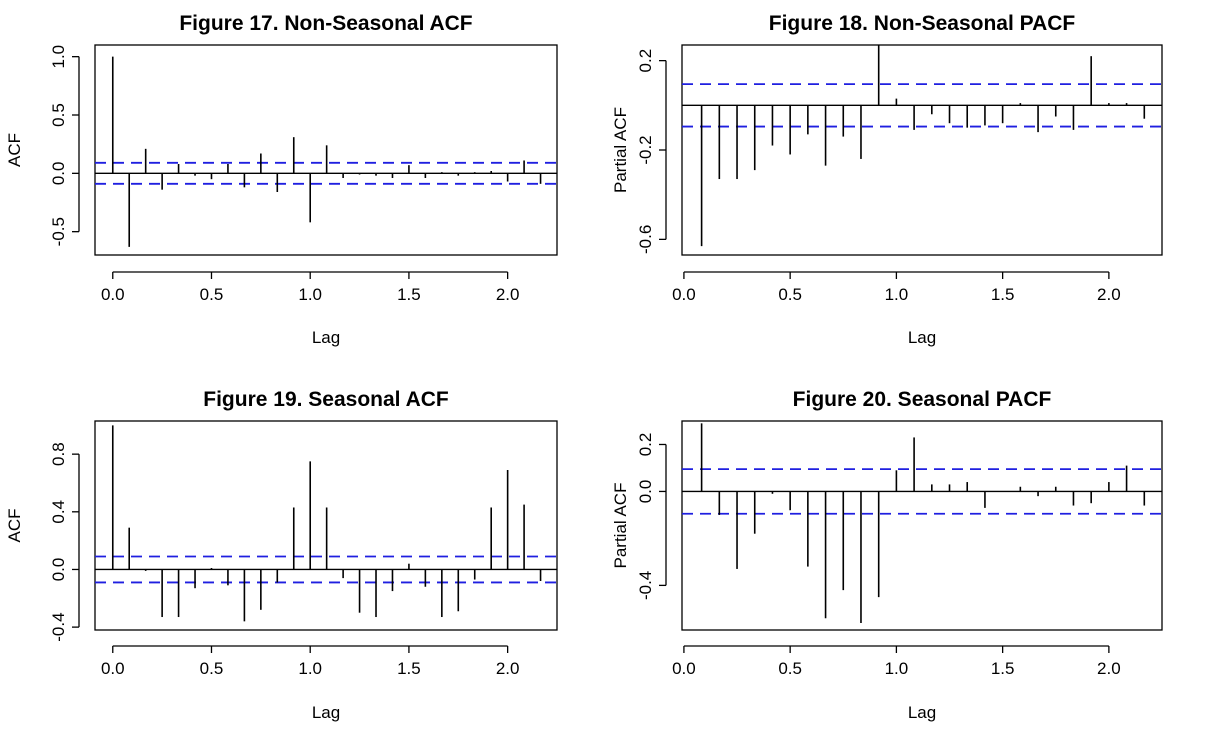 Image resolution: width=1210 pixels, height=747 pixels. Describe the element at coordinates (58, 231) in the screenshot. I see `y-tick-label: -0.5` at that location.